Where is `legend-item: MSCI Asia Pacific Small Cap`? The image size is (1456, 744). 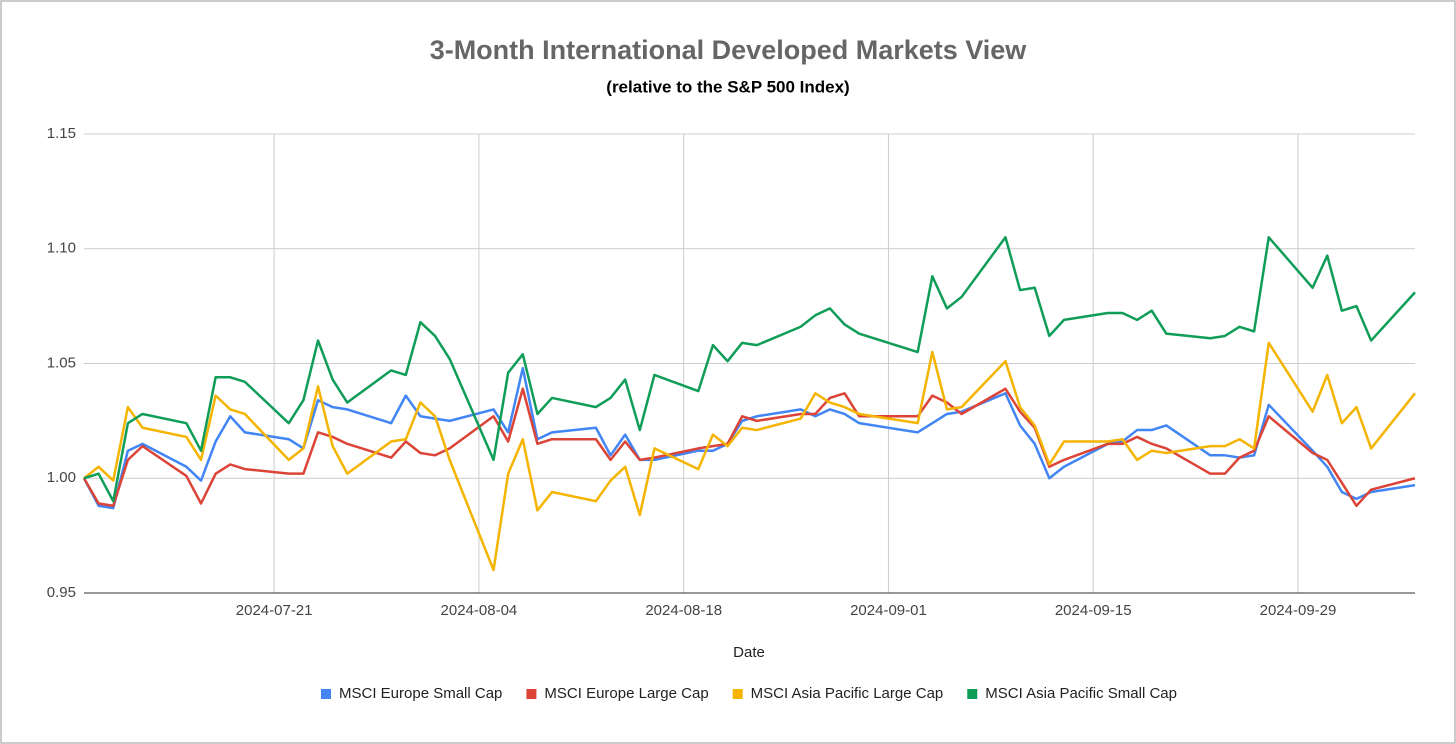 legend-item: MSCI Asia Pacific Small Cap is located at coordinates (1072, 693).